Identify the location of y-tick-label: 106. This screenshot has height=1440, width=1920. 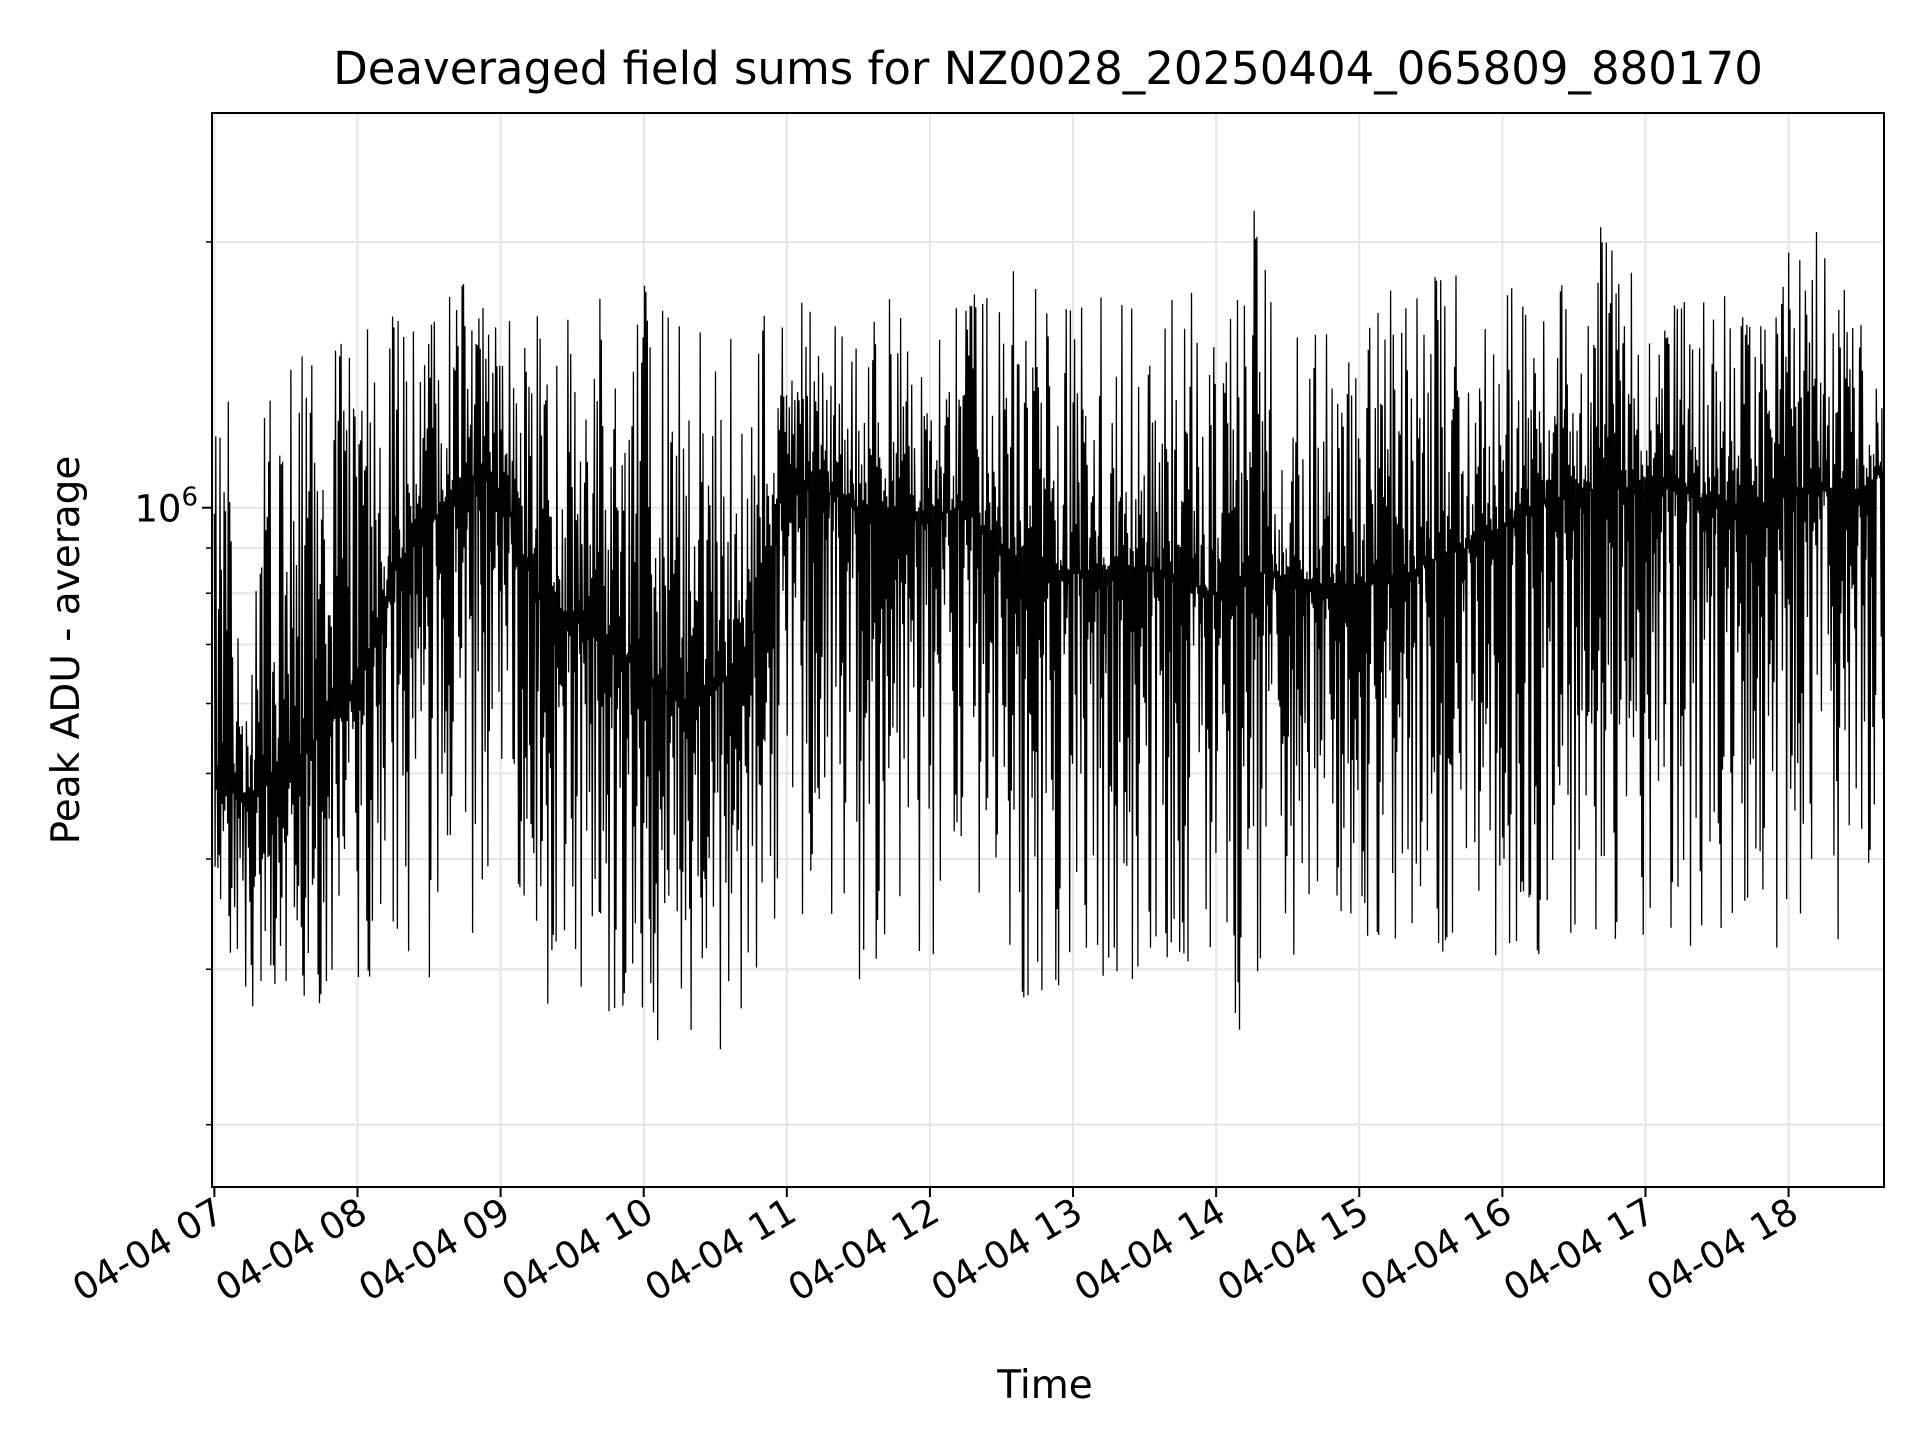
(166, 507).